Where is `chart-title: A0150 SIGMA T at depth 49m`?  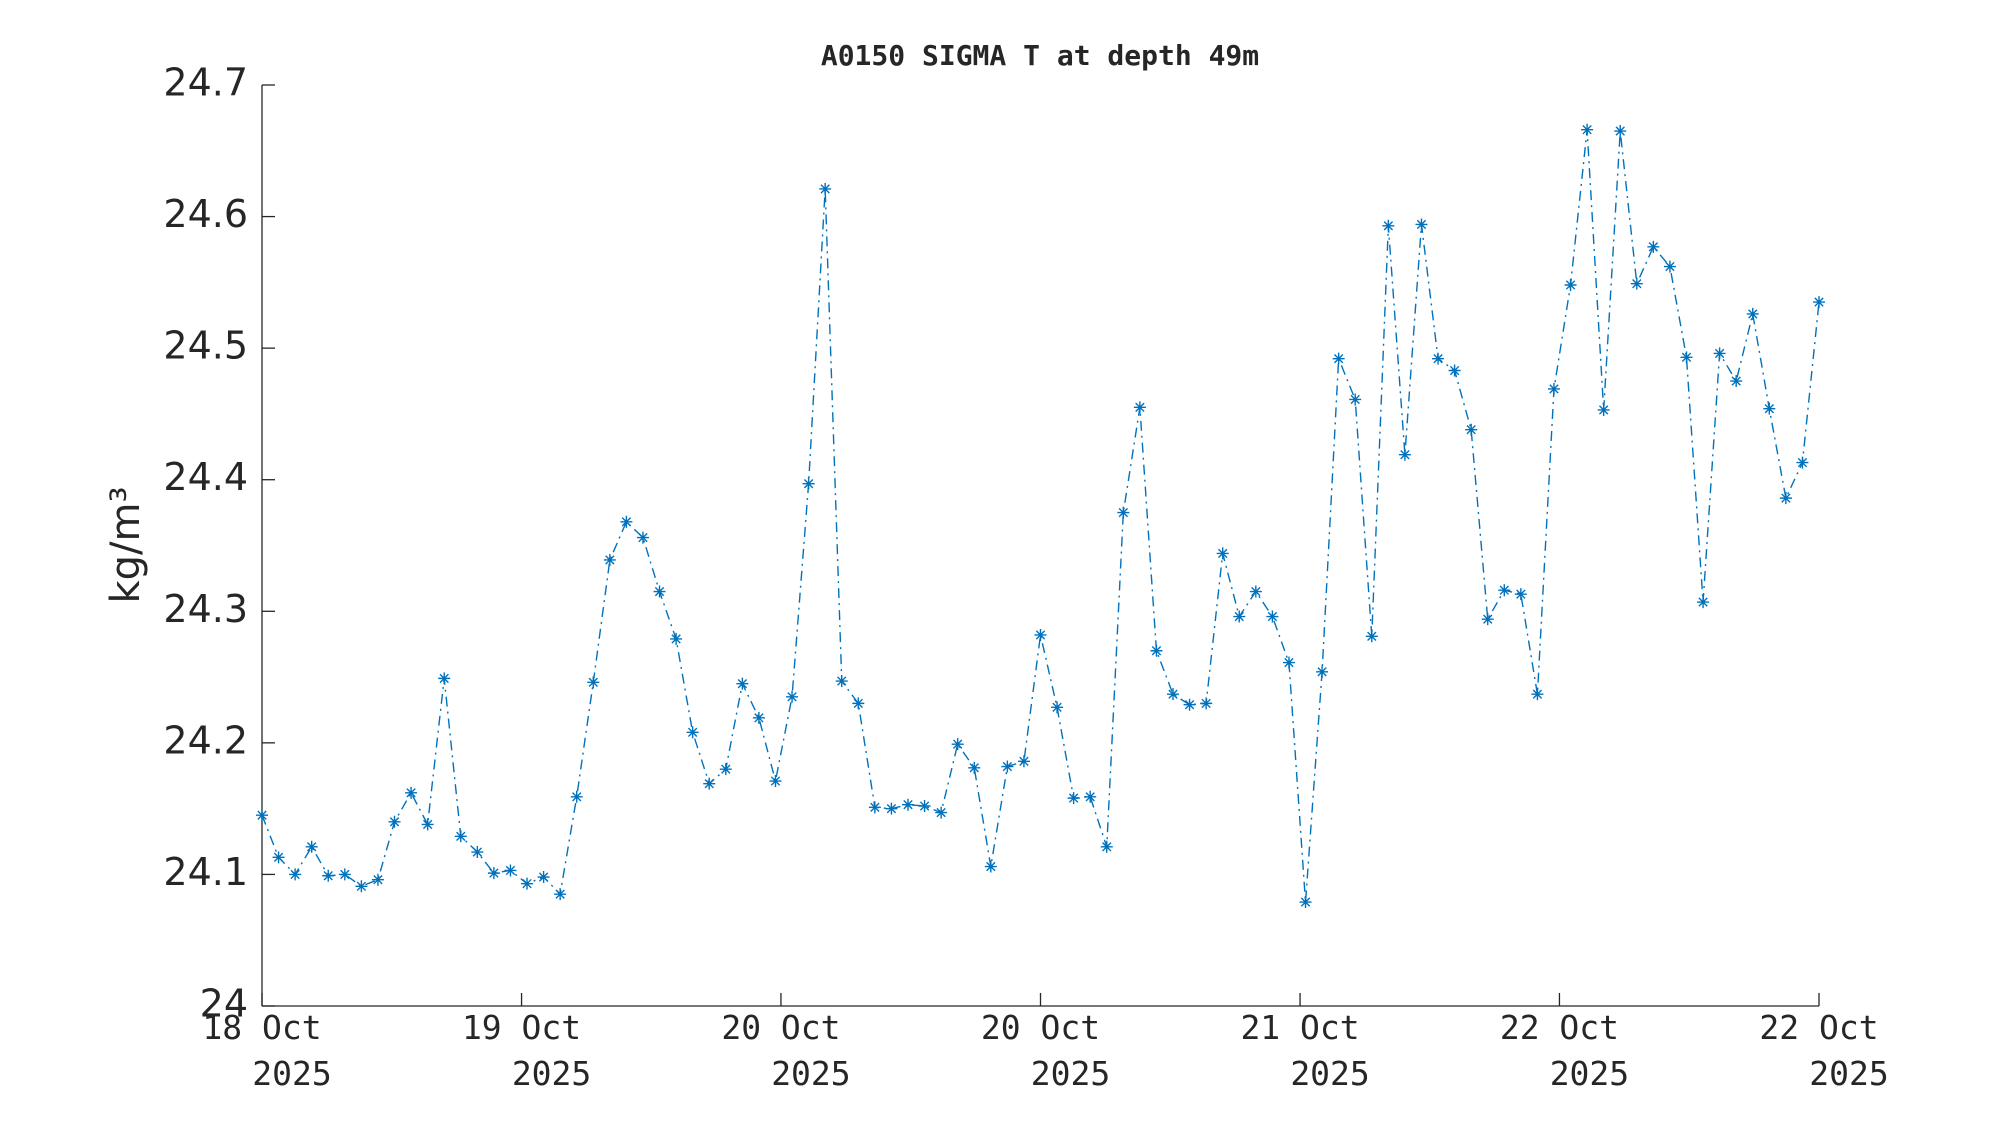
chart-title: A0150 SIGMA T at depth 49m is located at coordinates (1040, 55).